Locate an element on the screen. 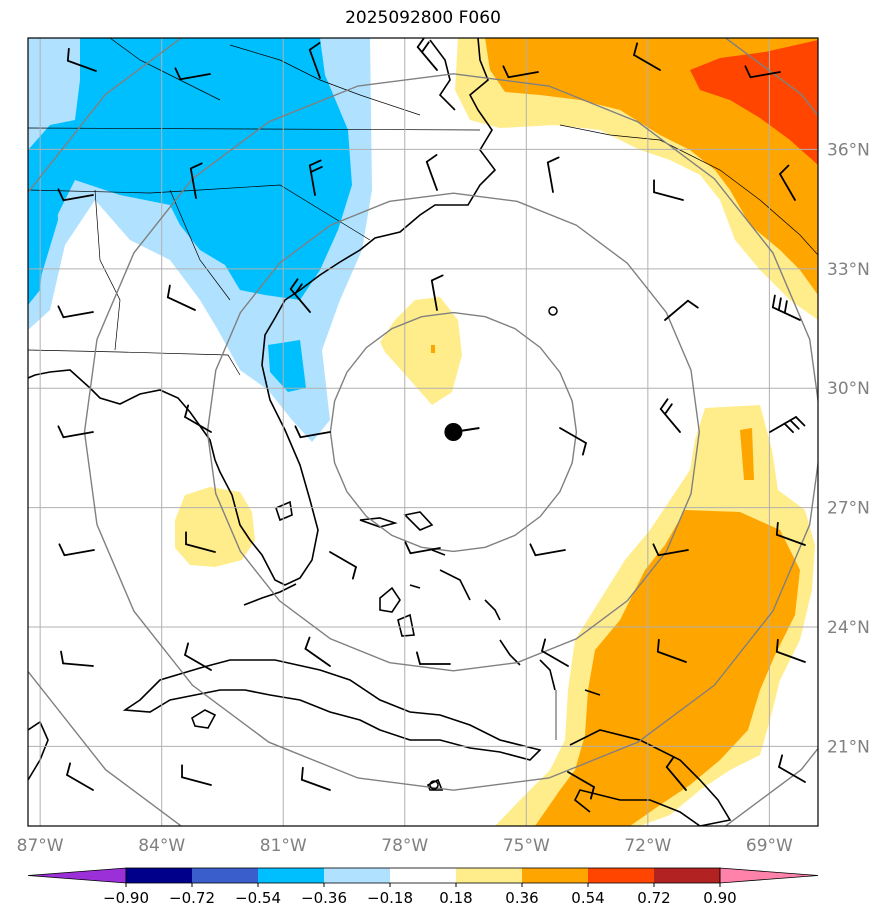 This screenshot has width=888, height=924. mexico-yucatan is located at coordinates (38, 750).